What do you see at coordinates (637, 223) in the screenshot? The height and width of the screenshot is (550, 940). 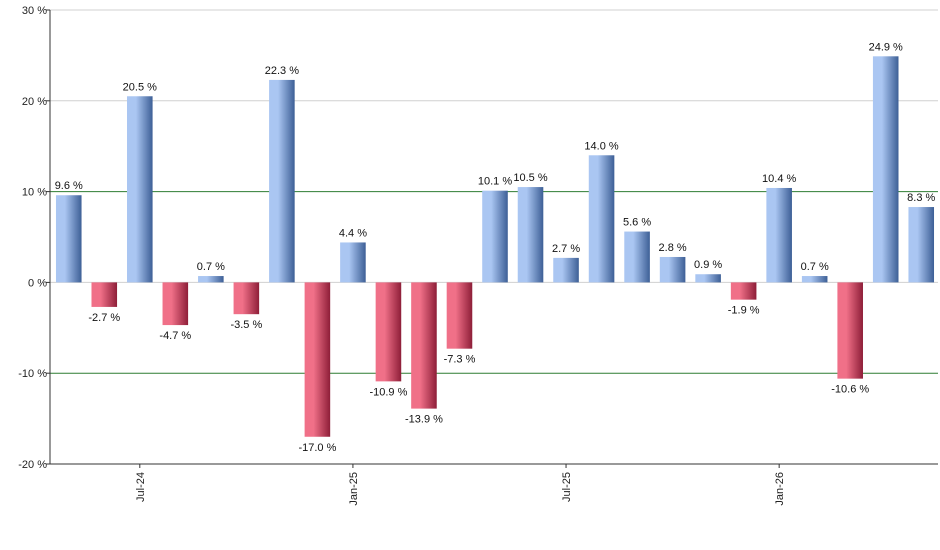 I see `bar-value-label: 5.6 %` at bounding box center [637, 223].